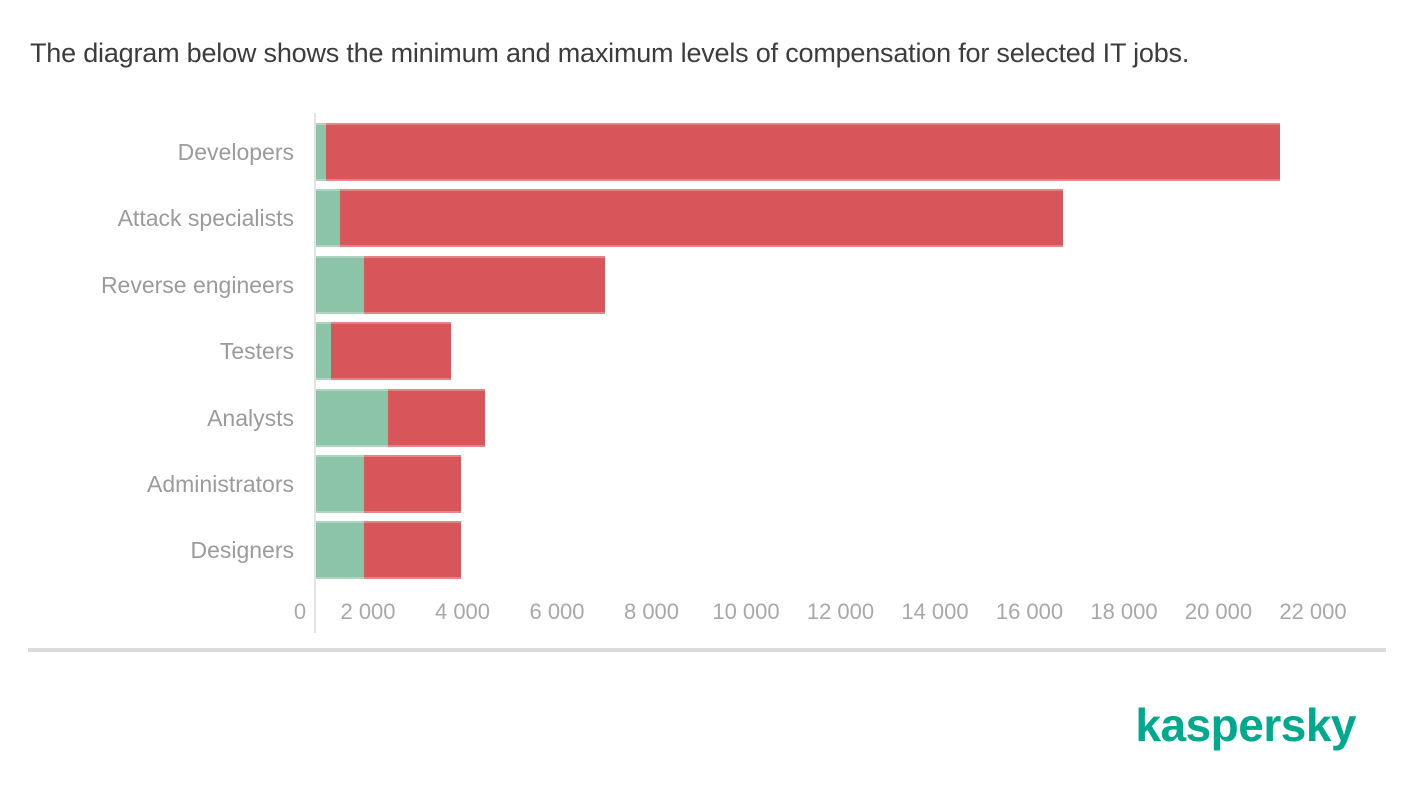 This screenshot has width=1424, height=800. I want to click on x-tick-label: 12 000, so click(840, 611).